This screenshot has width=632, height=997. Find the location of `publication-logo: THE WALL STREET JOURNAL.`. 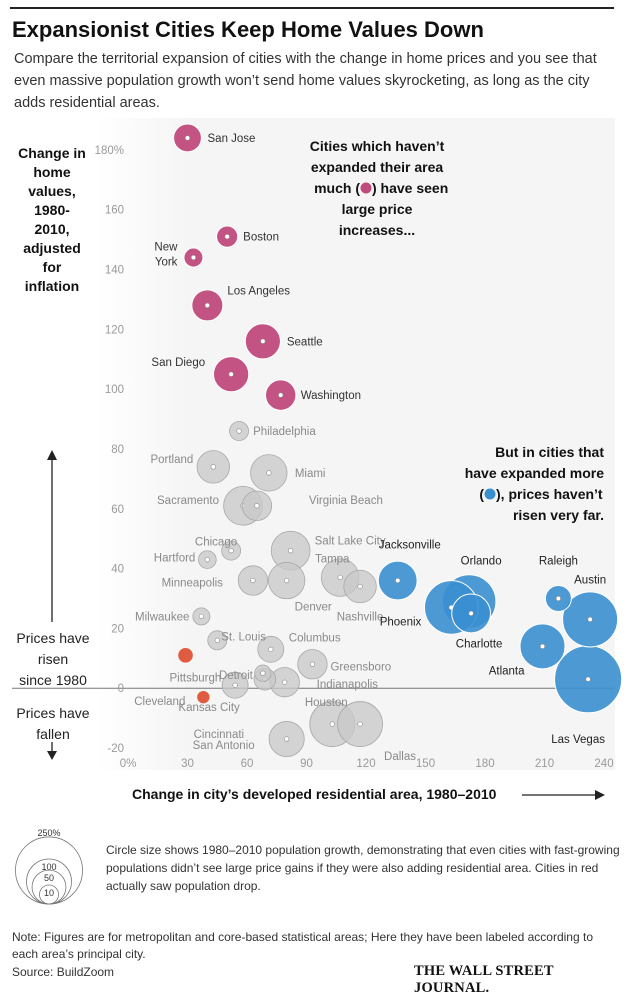

publication-logo: THE WALL STREET JOURNAL. is located at coordinates (484, 979).